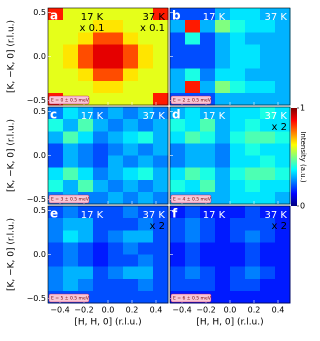 The height and width of the screenshot is (341, 320). I want to click on y-tick-label: −0.5, so click(36, 298).